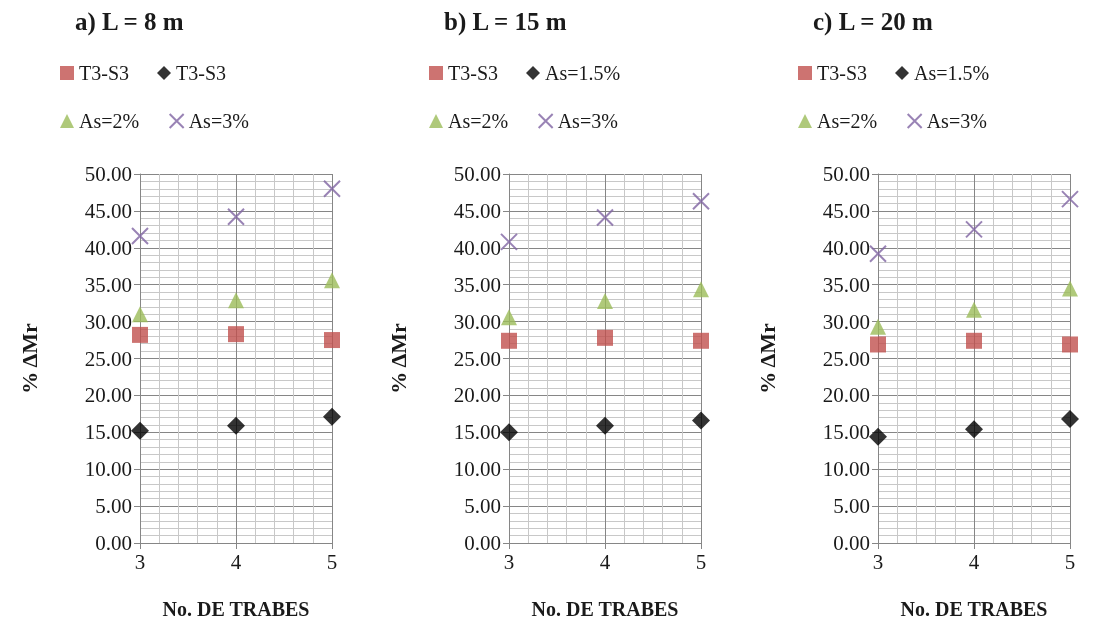 This screenshot has width=1107, height=628. I want to click on chart-title: c) L = 20 m, so click(873, 22).